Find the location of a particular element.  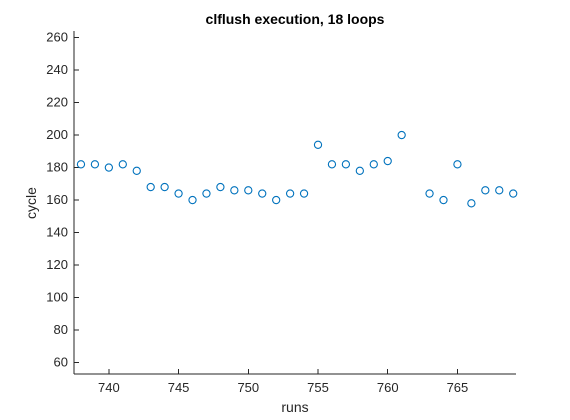

y-tick-label: 200 is located at coordinates (57, 134).